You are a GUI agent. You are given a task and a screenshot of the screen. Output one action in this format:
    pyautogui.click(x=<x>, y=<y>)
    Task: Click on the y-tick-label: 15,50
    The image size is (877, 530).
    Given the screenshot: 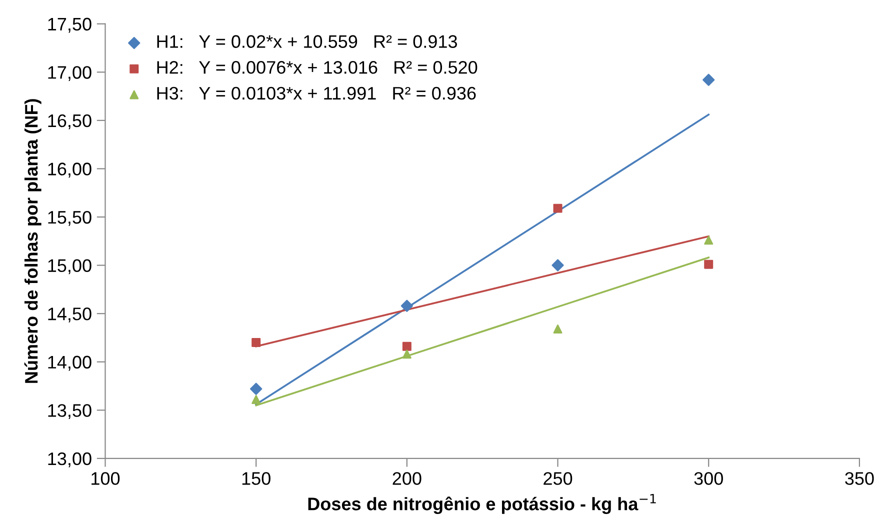 What is the action you would take?
    pyautogui.click(x=70, y=218)
    